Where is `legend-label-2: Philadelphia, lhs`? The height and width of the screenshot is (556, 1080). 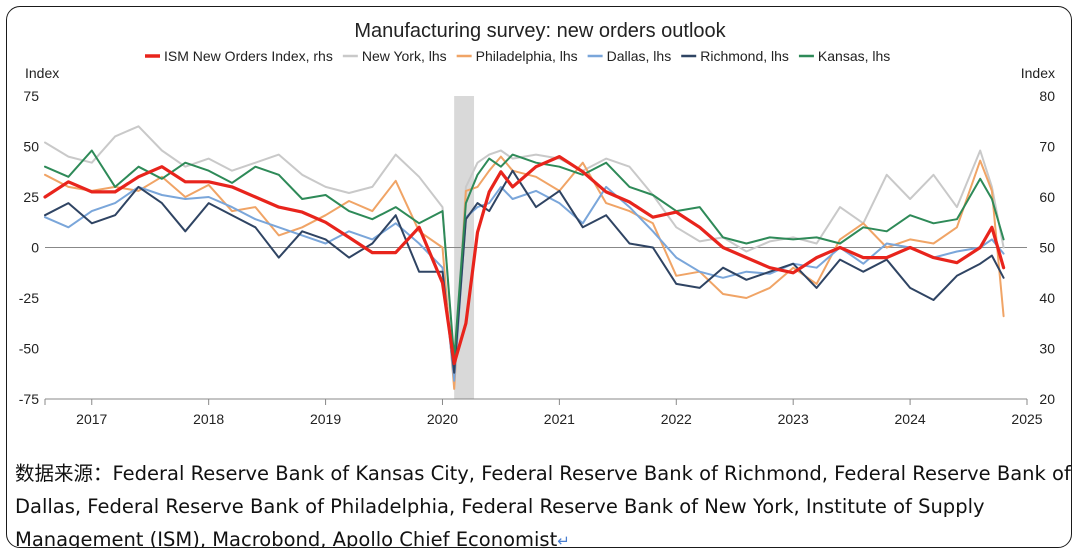 legend-label-2: Philadelphia, lhs is located at coordinates (527, 56).